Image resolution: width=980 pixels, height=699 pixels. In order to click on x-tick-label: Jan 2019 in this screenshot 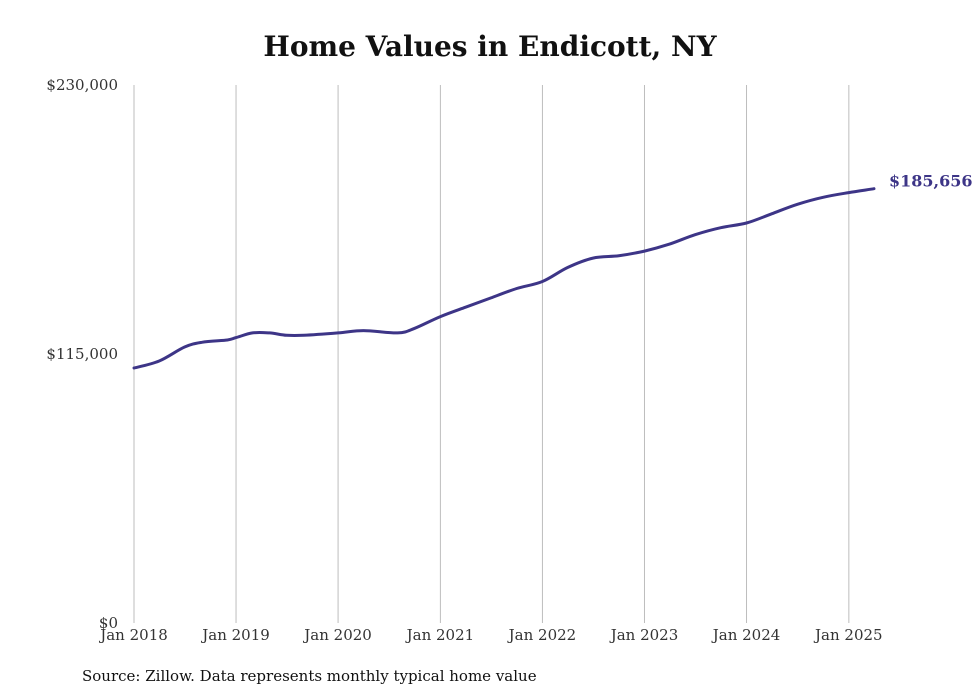, I will do `click(235, 635)`.